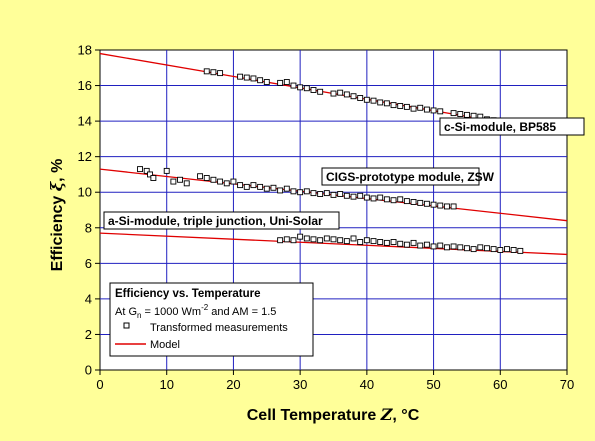 This screenshot has width=595, height=441. I want to click on legend-box, so click(211, 319).